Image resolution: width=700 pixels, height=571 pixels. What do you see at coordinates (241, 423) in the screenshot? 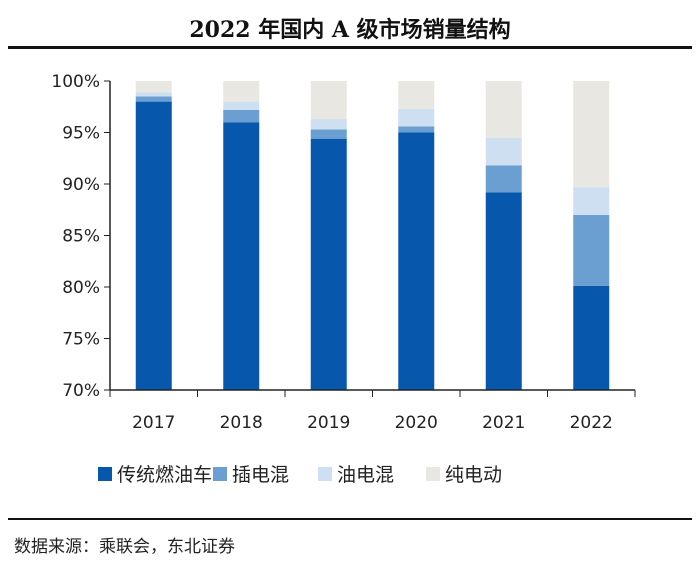
I see `x-tick-label: 2018` at bounding box center [241, 423].